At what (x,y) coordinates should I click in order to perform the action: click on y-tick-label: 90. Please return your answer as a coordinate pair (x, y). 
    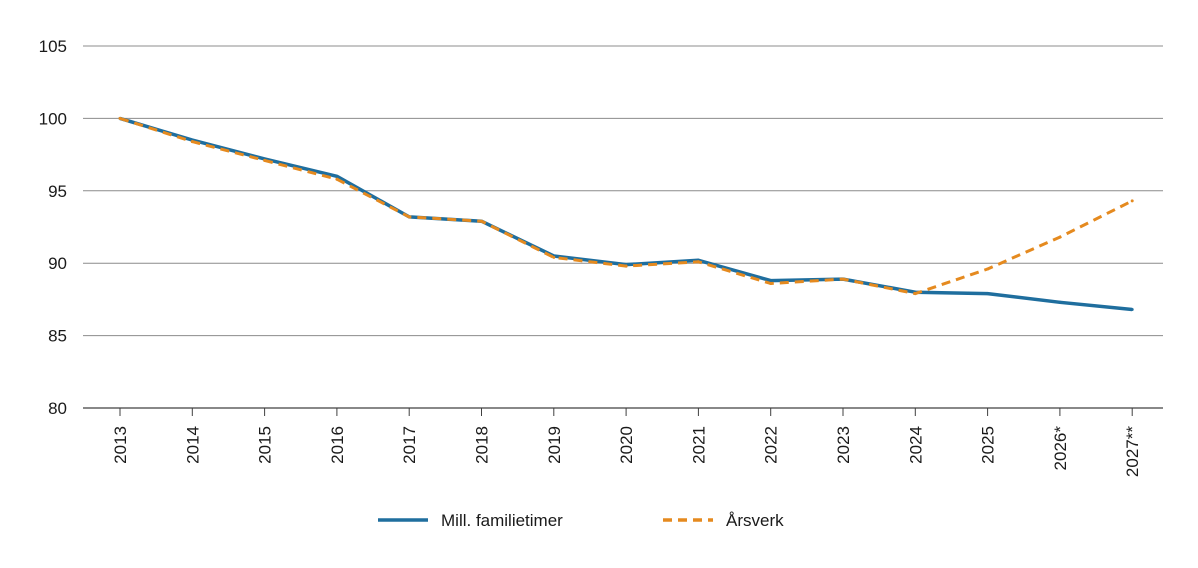
    Looking at the image, I should click on (57, 263).